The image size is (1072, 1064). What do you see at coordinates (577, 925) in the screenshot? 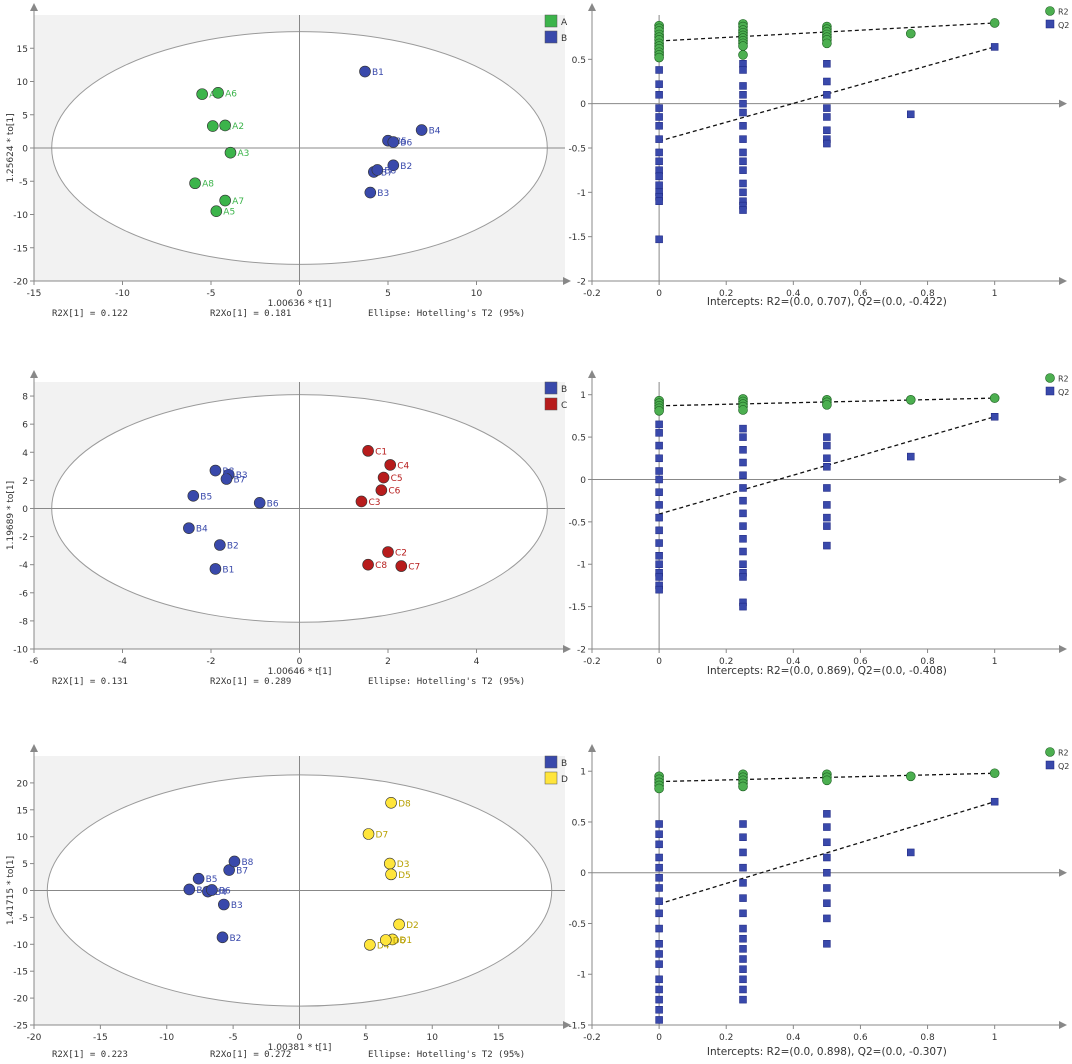
I see `y-tick-label: -0.5` at bounding box center [577, 925].